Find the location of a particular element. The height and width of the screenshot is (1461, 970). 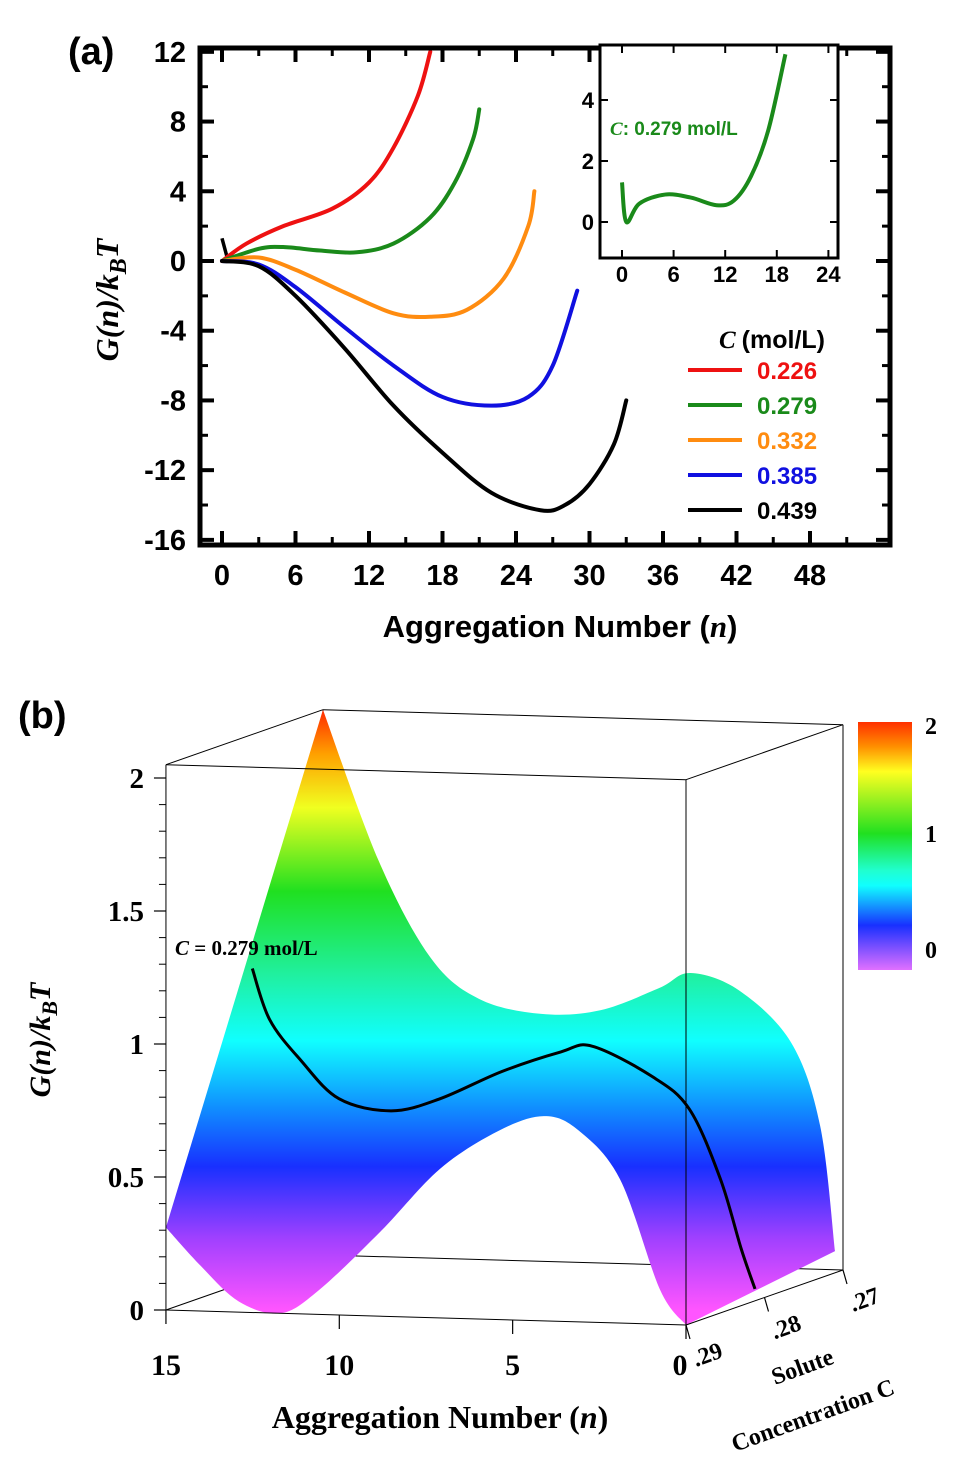

colorbar-gradient is located at coordinates (885, 846).